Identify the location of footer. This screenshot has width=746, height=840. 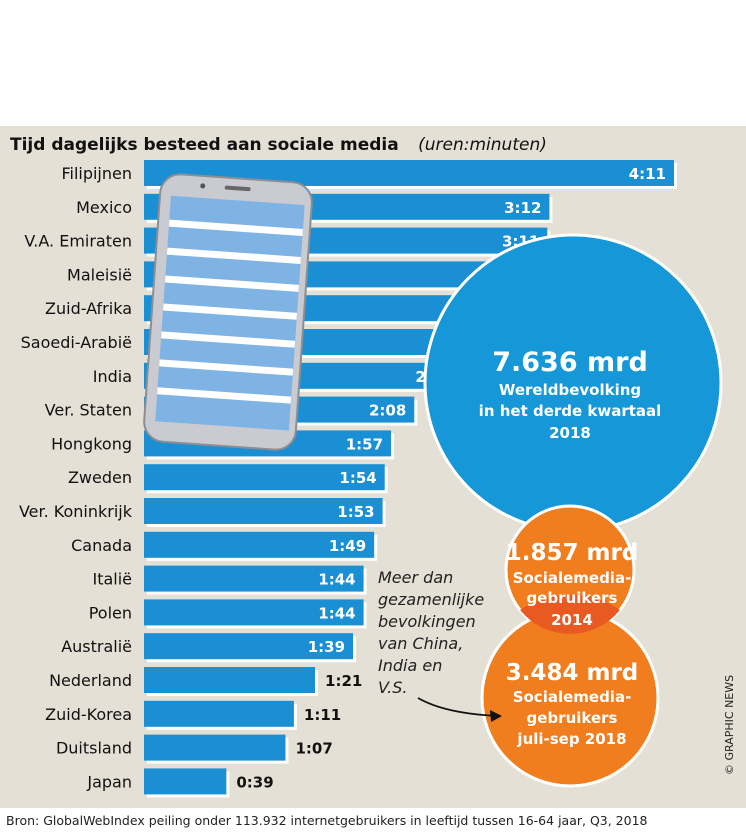
(373, 824).